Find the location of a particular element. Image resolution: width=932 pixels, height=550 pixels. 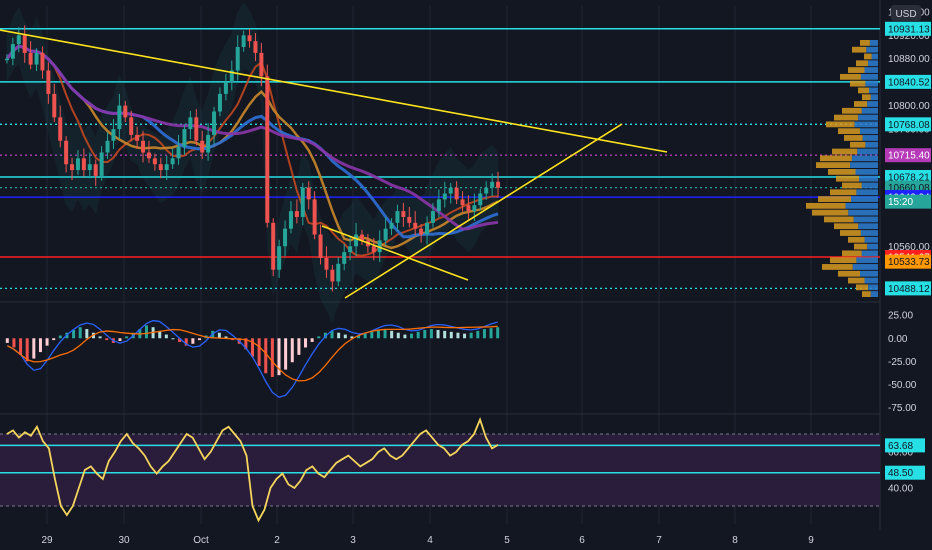

countdown-label: 15:20 is located at coordinates (900, 202).